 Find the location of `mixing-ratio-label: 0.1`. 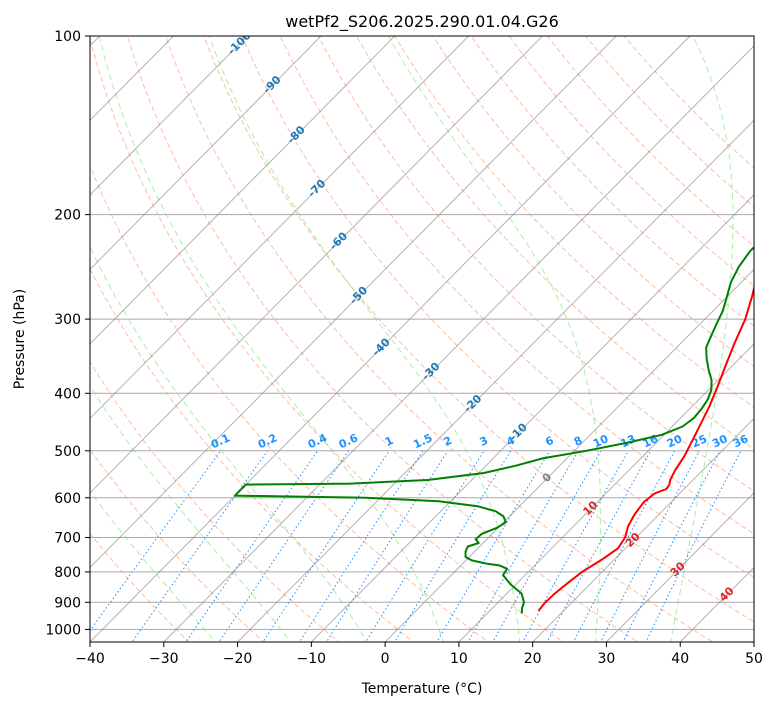

mixing-ratio-label: 0.1 is located at coordinates (220, 441).